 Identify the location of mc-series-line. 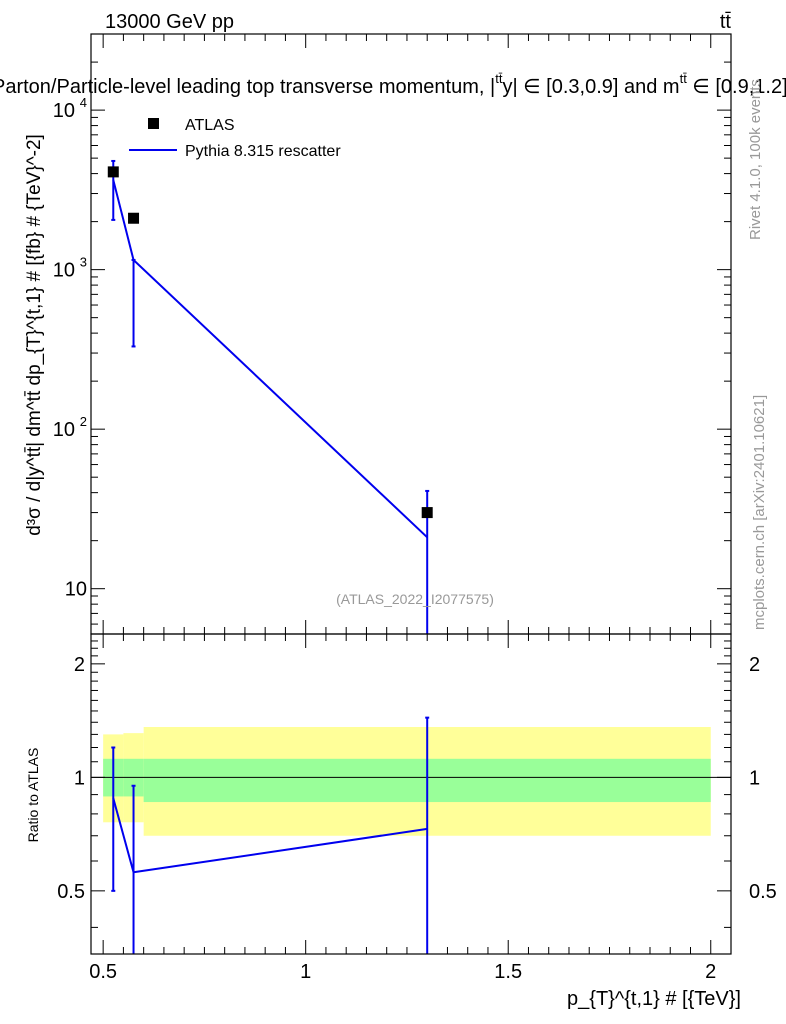
(270, 359).